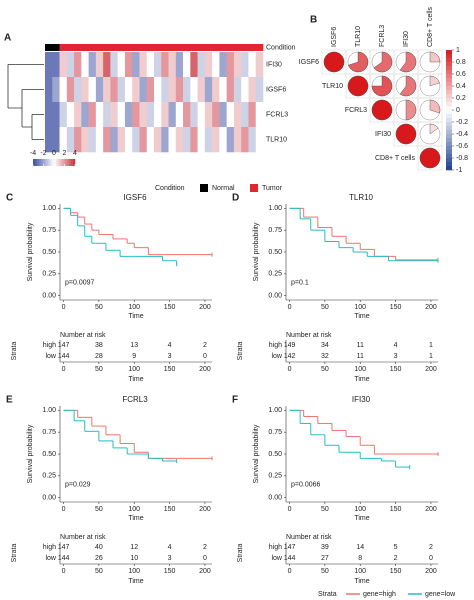 The image size is (474, 600). What do you see at coordinates (64, 558) in the screenshot?
I see `risk-count: 144` at bounding box center [64, 558].